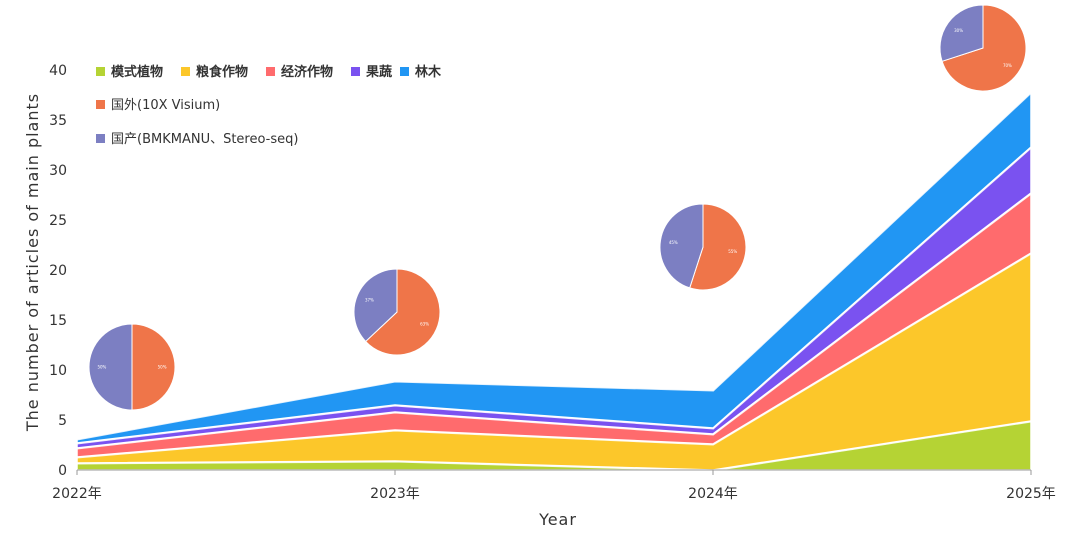  Describe the element at coordinates (58, 371) in the screenshot. I see `y-tick-label: 10` at that location.